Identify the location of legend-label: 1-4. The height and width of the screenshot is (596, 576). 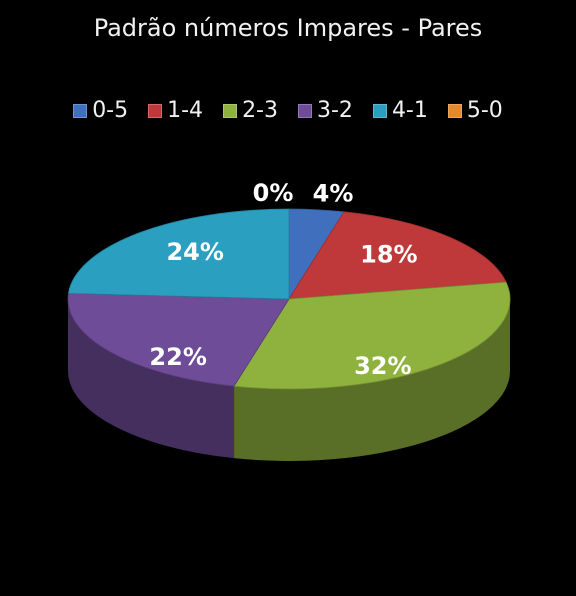
(185, 110).